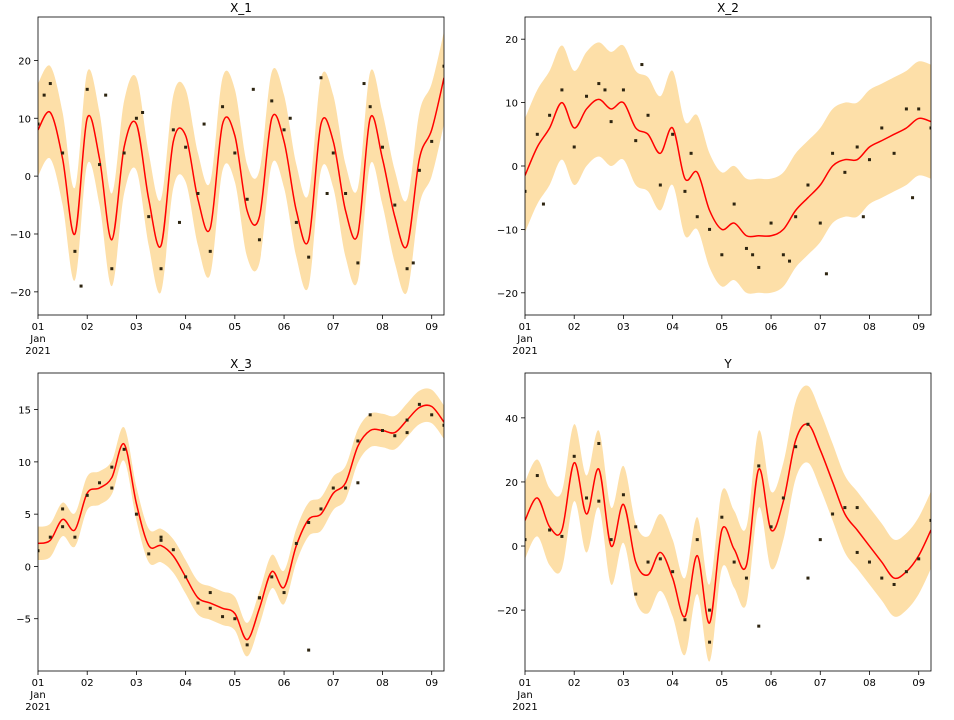 The image size is (954, 720). I want to click on x-tick-year: 2021, so click(524, 707).